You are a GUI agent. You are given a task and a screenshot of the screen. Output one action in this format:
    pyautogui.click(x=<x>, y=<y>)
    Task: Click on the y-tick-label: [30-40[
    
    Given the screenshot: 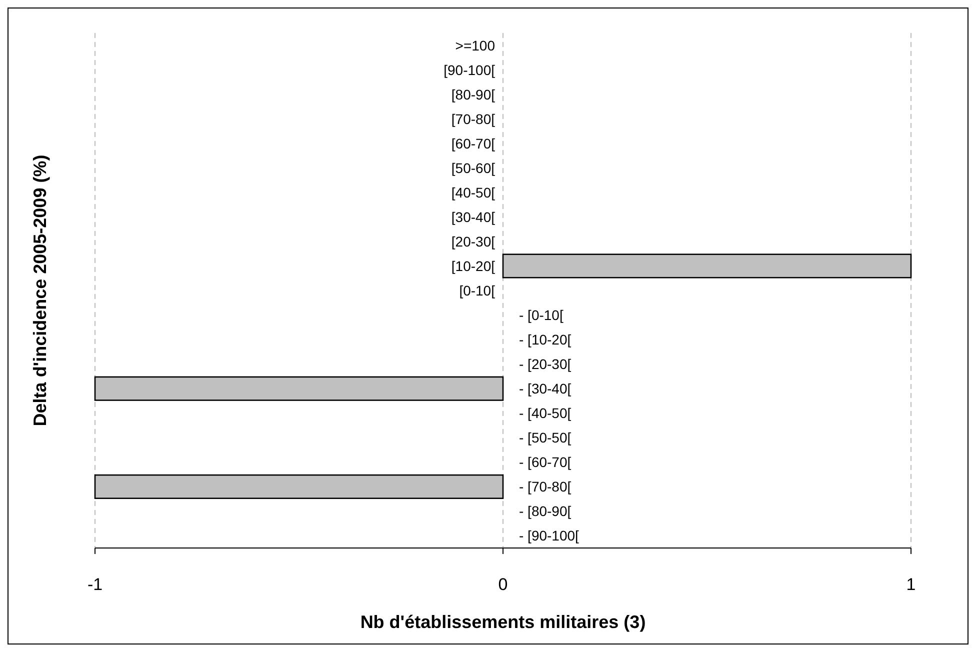 What is the action you would take?
    pyautogui.click(x=473, y=216)
    